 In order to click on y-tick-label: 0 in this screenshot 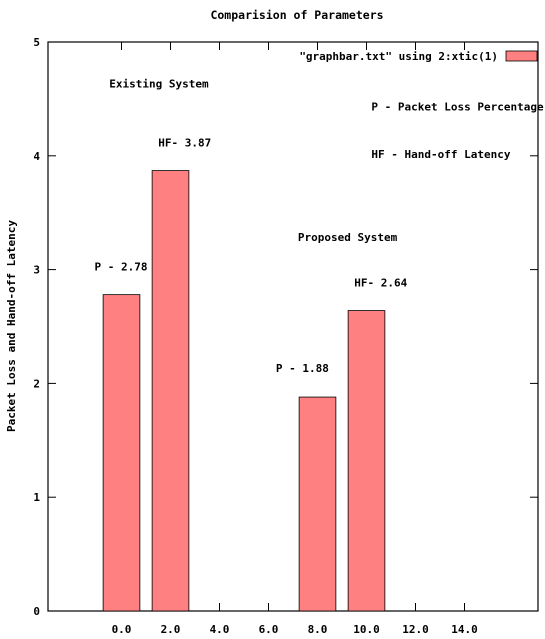, I will do `click(36, 611)`.